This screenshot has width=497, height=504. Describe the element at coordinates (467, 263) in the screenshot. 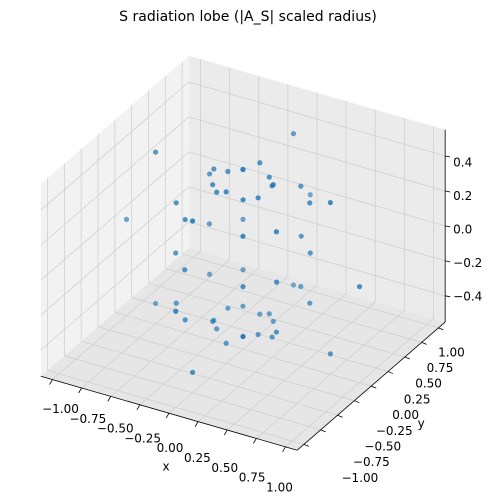

I see `z-tick-label: −0.2` at that location.